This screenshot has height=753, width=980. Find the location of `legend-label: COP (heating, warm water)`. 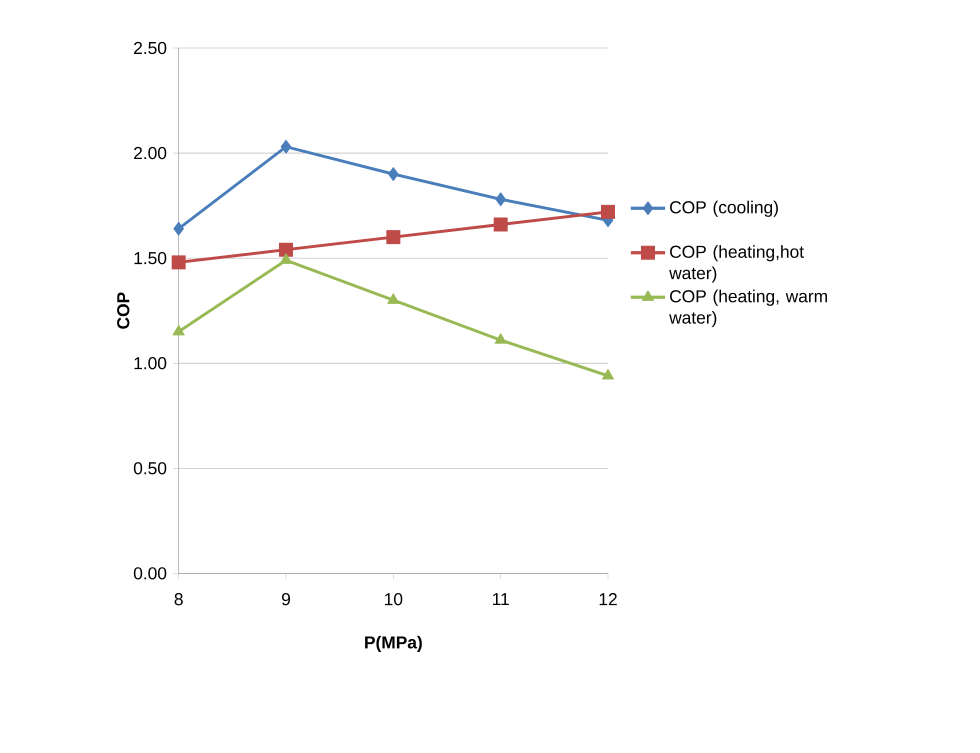

legend-label: COP (heating, warm water) is located at coordinates (748, 309).